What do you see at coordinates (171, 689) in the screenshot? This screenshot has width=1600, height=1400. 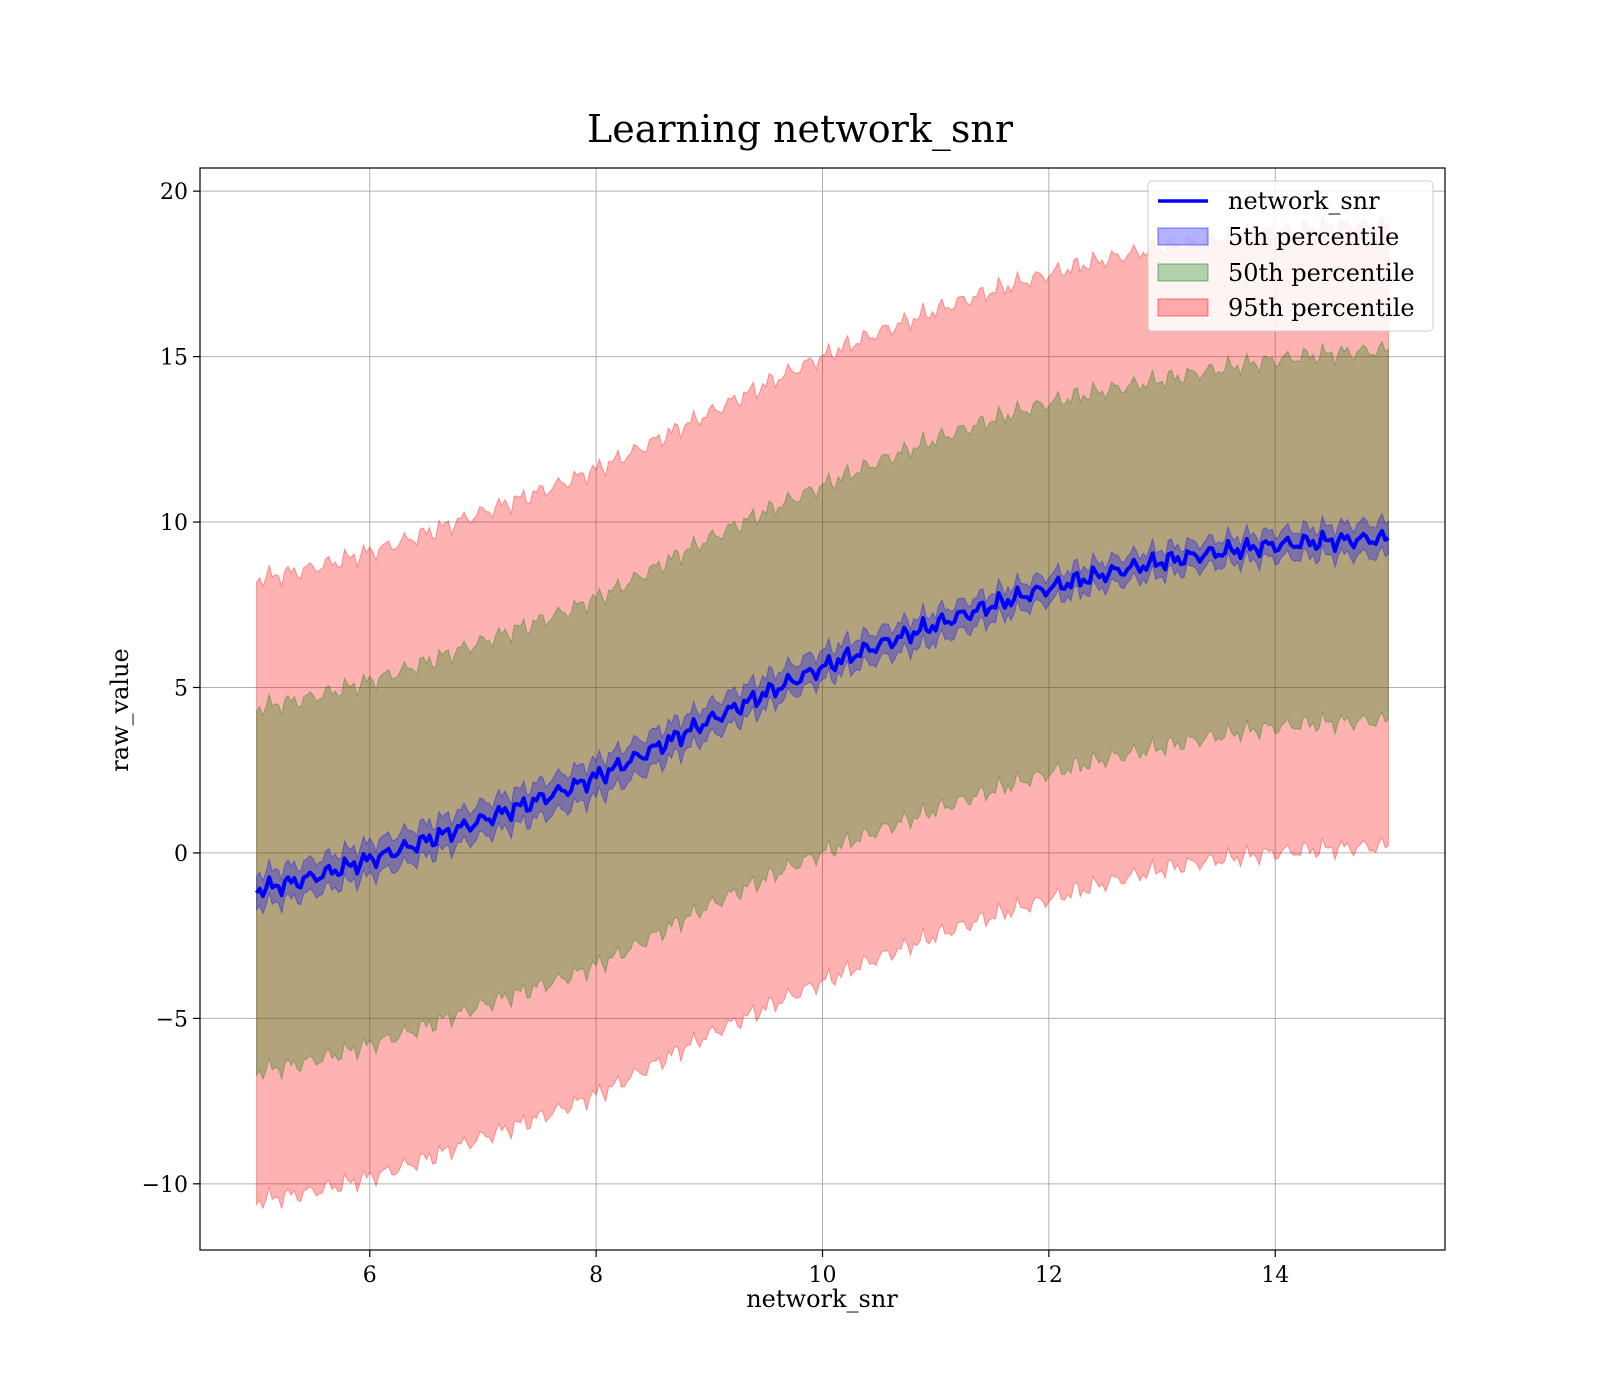 I see `y-axis-ticks: −10 −5 0 5 10 15 20` at bounding box center [171, 689].